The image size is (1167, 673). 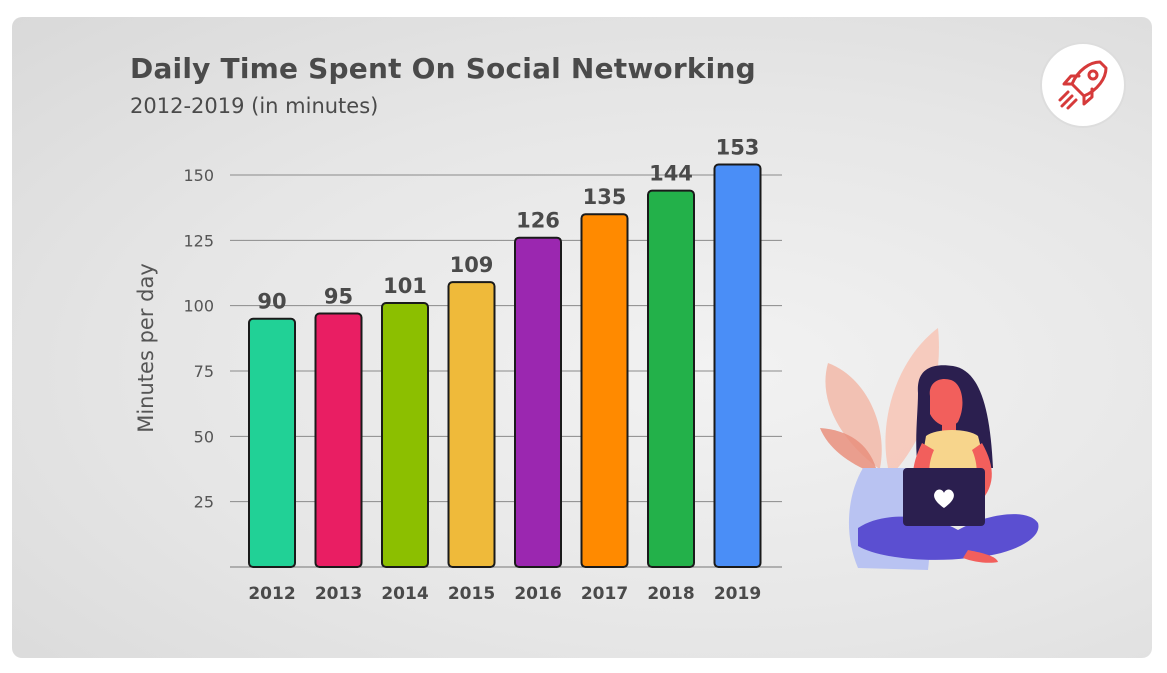 I want to click on legs, so click(x=948, y=537).